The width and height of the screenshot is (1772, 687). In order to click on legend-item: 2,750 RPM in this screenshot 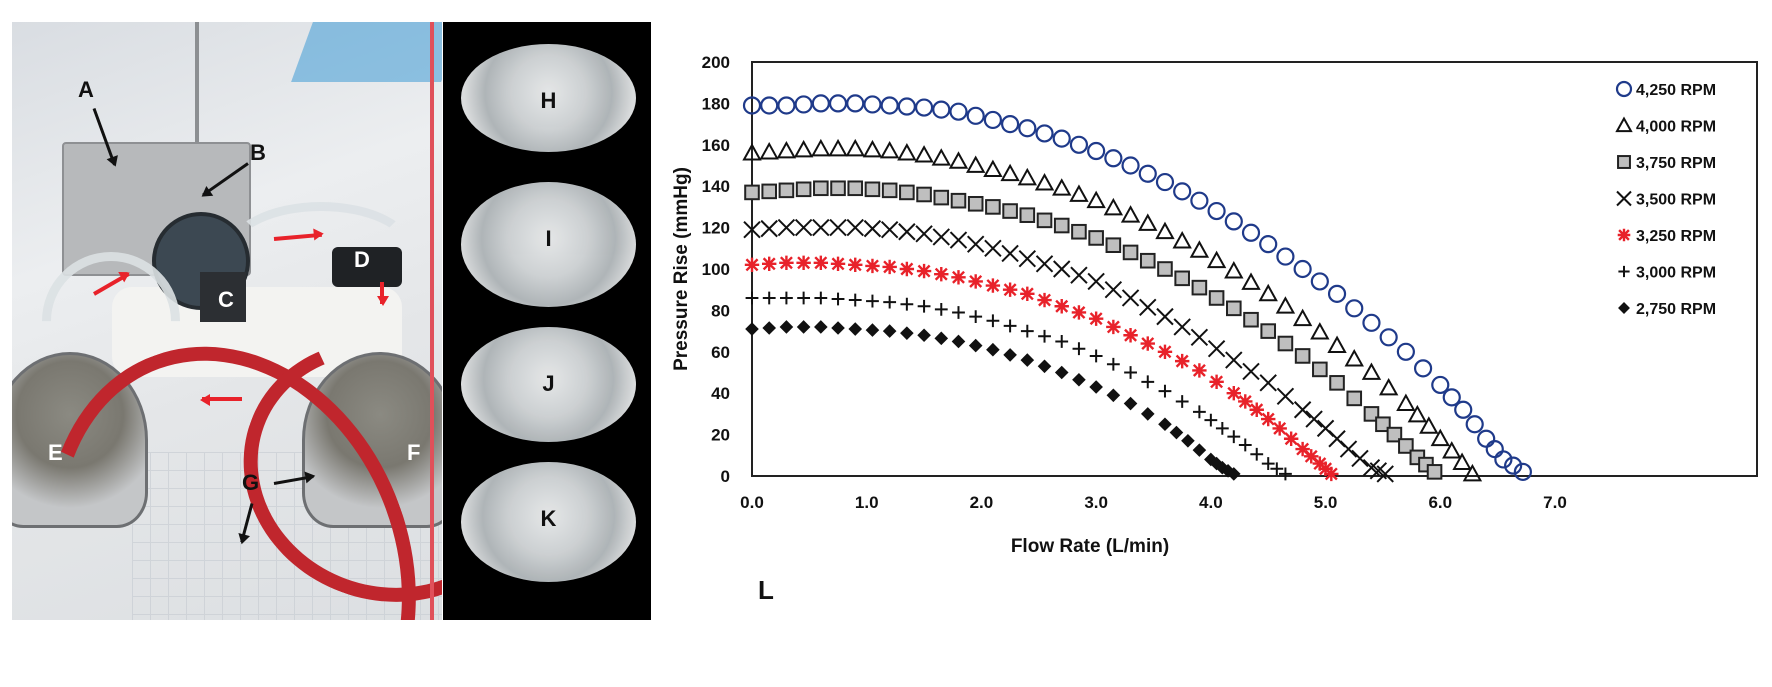, I will do `click(1667, 309)`.